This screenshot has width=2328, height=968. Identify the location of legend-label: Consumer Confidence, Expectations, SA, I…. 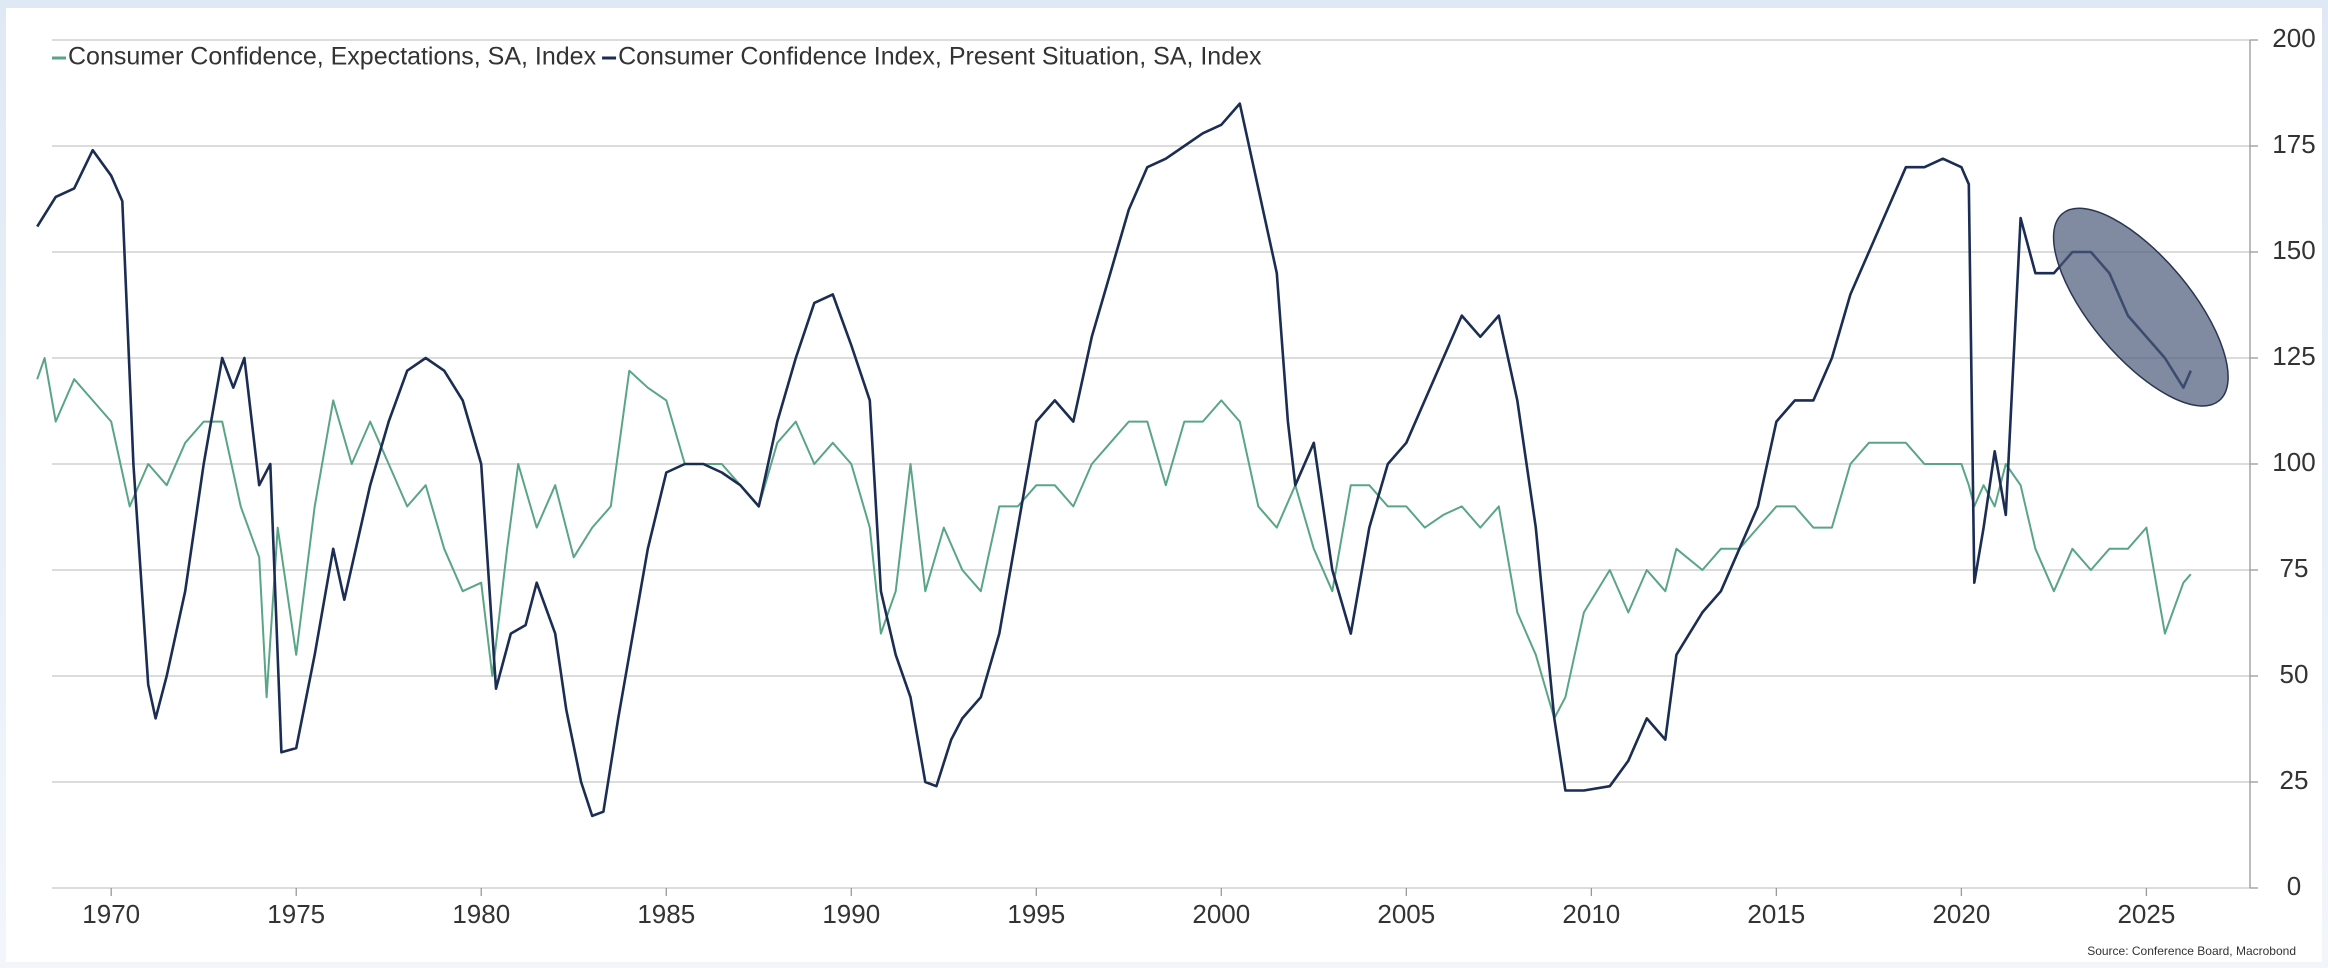
(332, 57).